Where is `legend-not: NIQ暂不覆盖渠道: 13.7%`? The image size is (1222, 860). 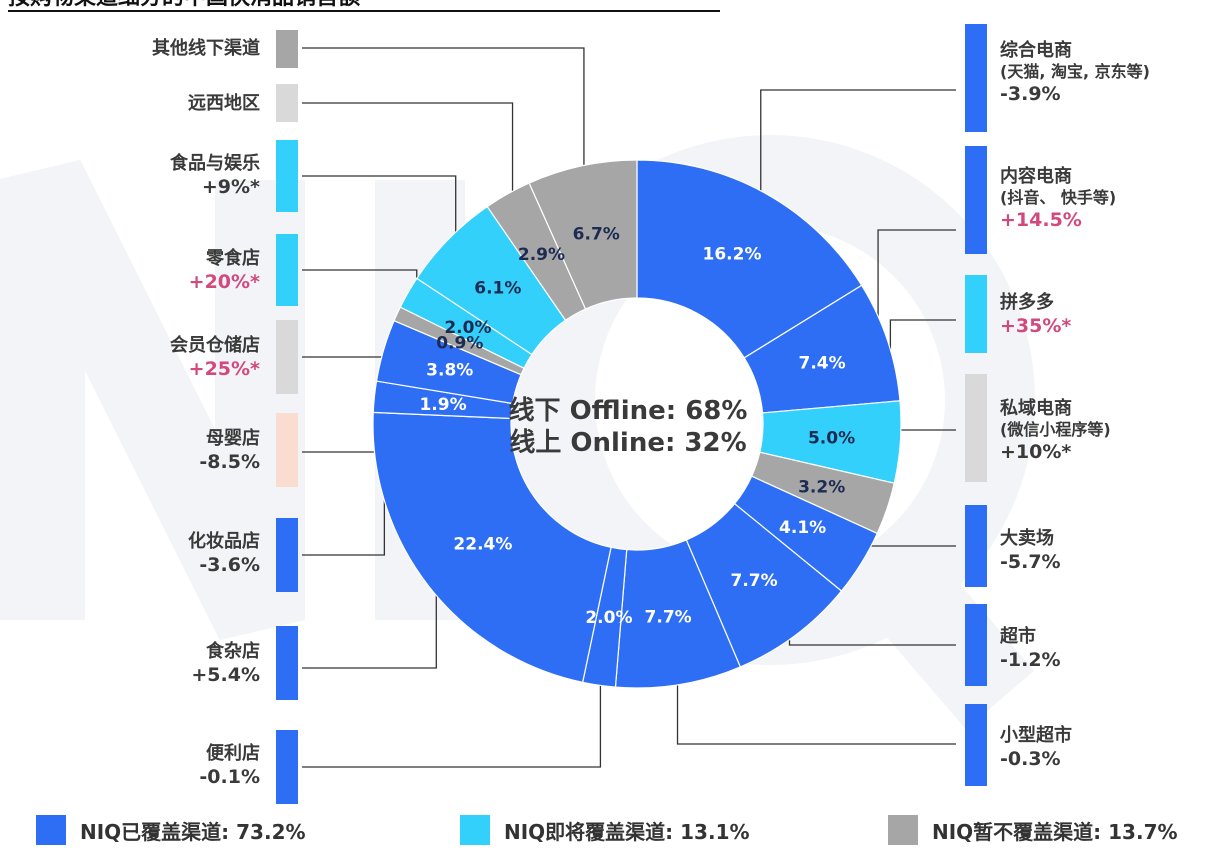 legend-not: NIQ暂不覆盖渠道: 13.7% is located at coordinates (1033, 830).